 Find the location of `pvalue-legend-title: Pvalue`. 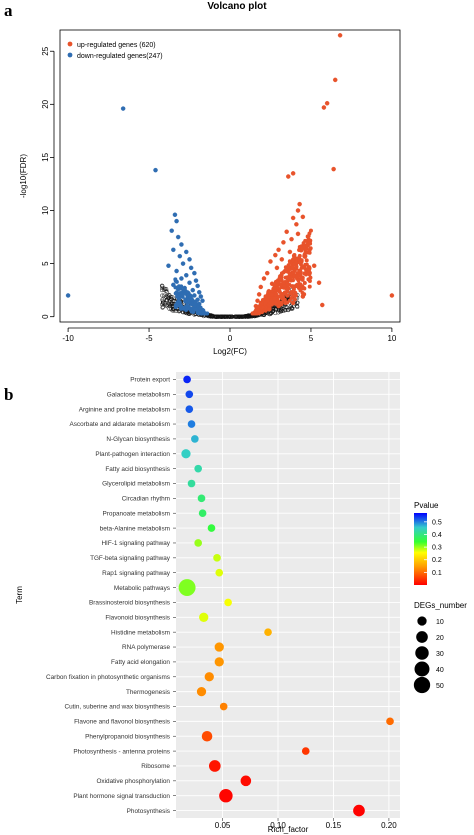

pvalue-legend-title: Pvalue is located at coordinates (426, 505).